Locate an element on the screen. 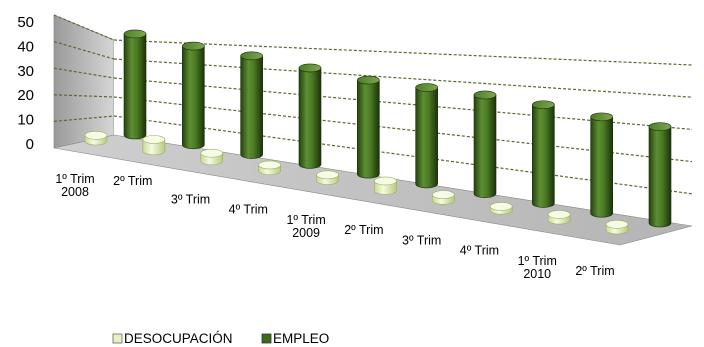 The width and height of the screenshot is (704, 347). y-tick-label: 30 is located at coordinates (25, 71).